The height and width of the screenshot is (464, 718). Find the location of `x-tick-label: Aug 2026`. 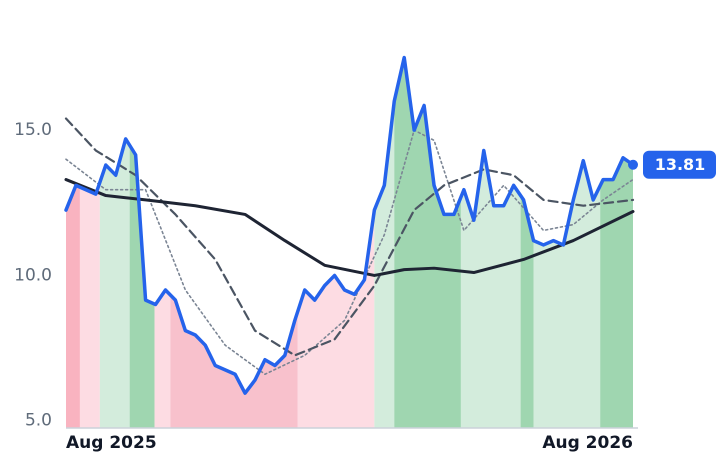

x-tick-label: Aug 2026 is located at coordinates (587, 443).